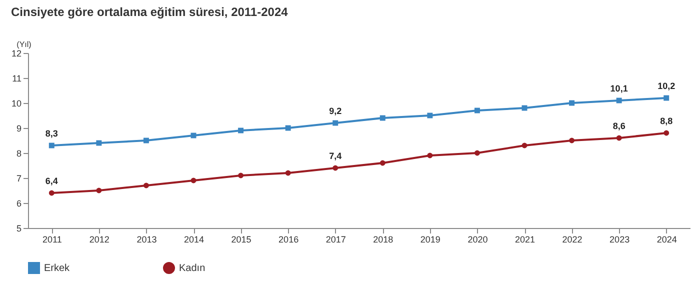 Image resolution: width=700 pixels, height=283 pixels. I want to click on x-tick-label: 2015, so click(241, 239).